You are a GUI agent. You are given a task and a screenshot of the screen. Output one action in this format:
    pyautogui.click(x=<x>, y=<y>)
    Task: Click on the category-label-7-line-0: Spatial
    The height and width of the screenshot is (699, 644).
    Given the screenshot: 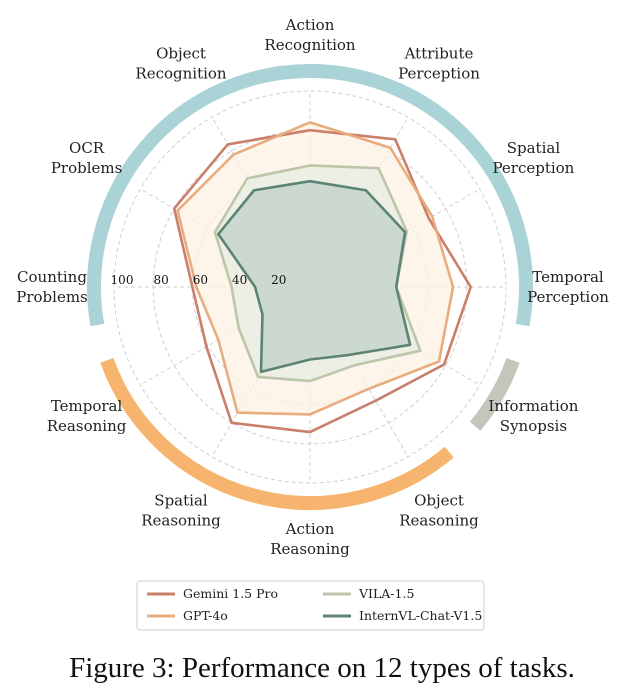 What is the action you would take?
    pyautogui.click(x=181, y=500)
    